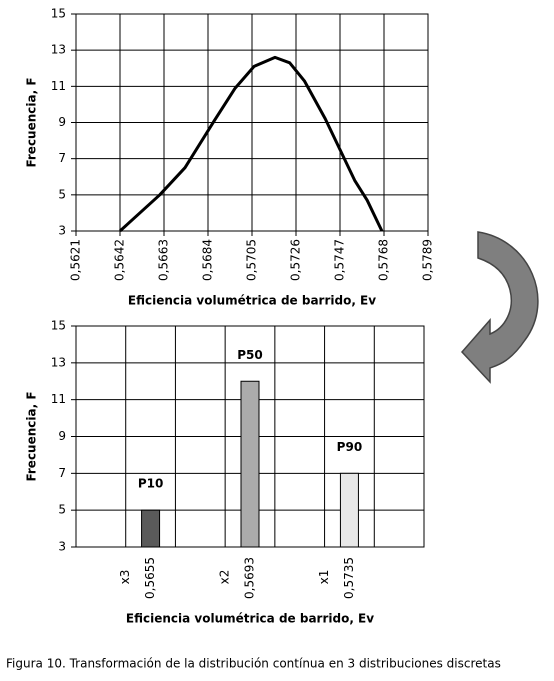 The height and width of the screenshot is (681, 554). Describe the element at coordinates (349, 578) in the screenshot. I see `x-tick-label: 0,5735` at that location.